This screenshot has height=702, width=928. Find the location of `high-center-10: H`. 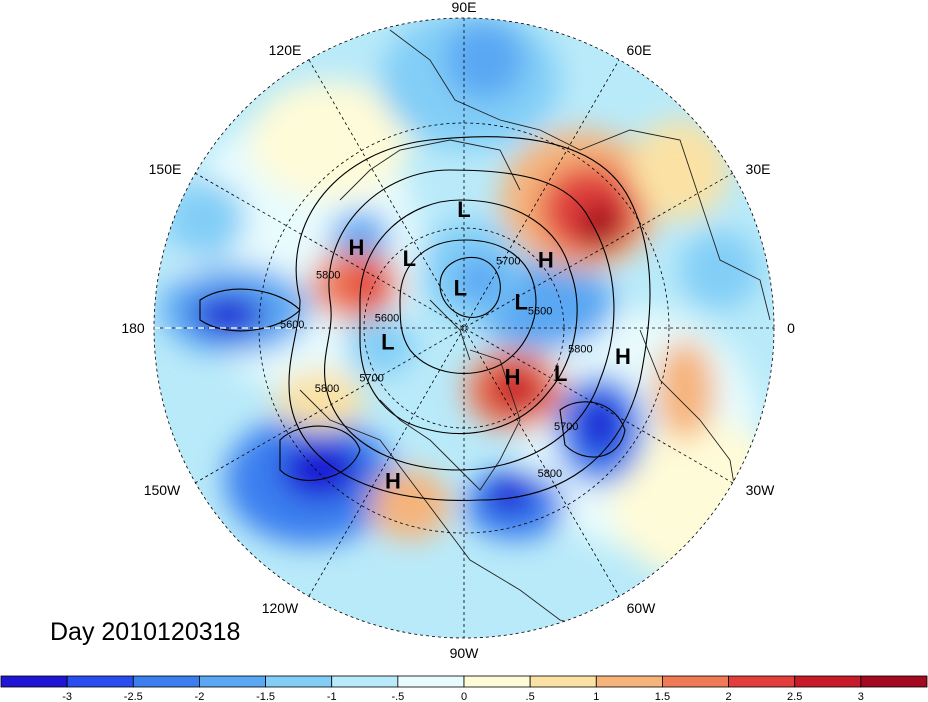

high-center-10: H is located at coordinates (393, 481).